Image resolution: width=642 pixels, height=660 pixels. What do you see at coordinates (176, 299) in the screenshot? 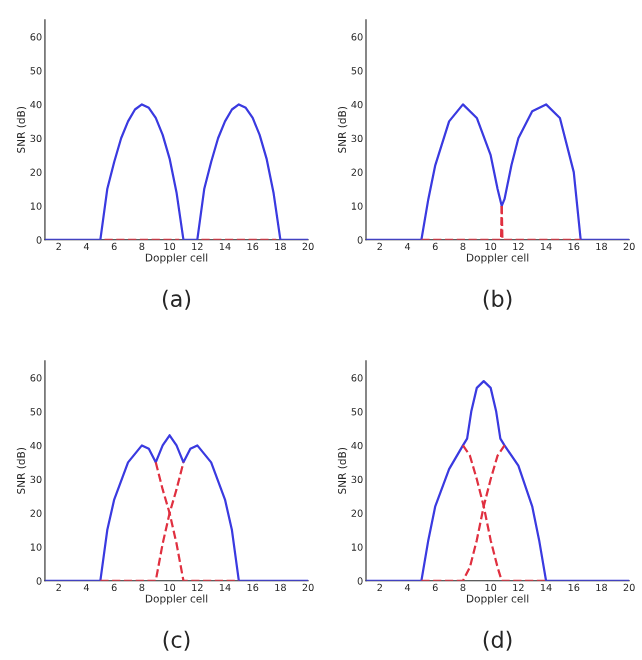
I see `text: (a)` at bounding box center [176, 299].